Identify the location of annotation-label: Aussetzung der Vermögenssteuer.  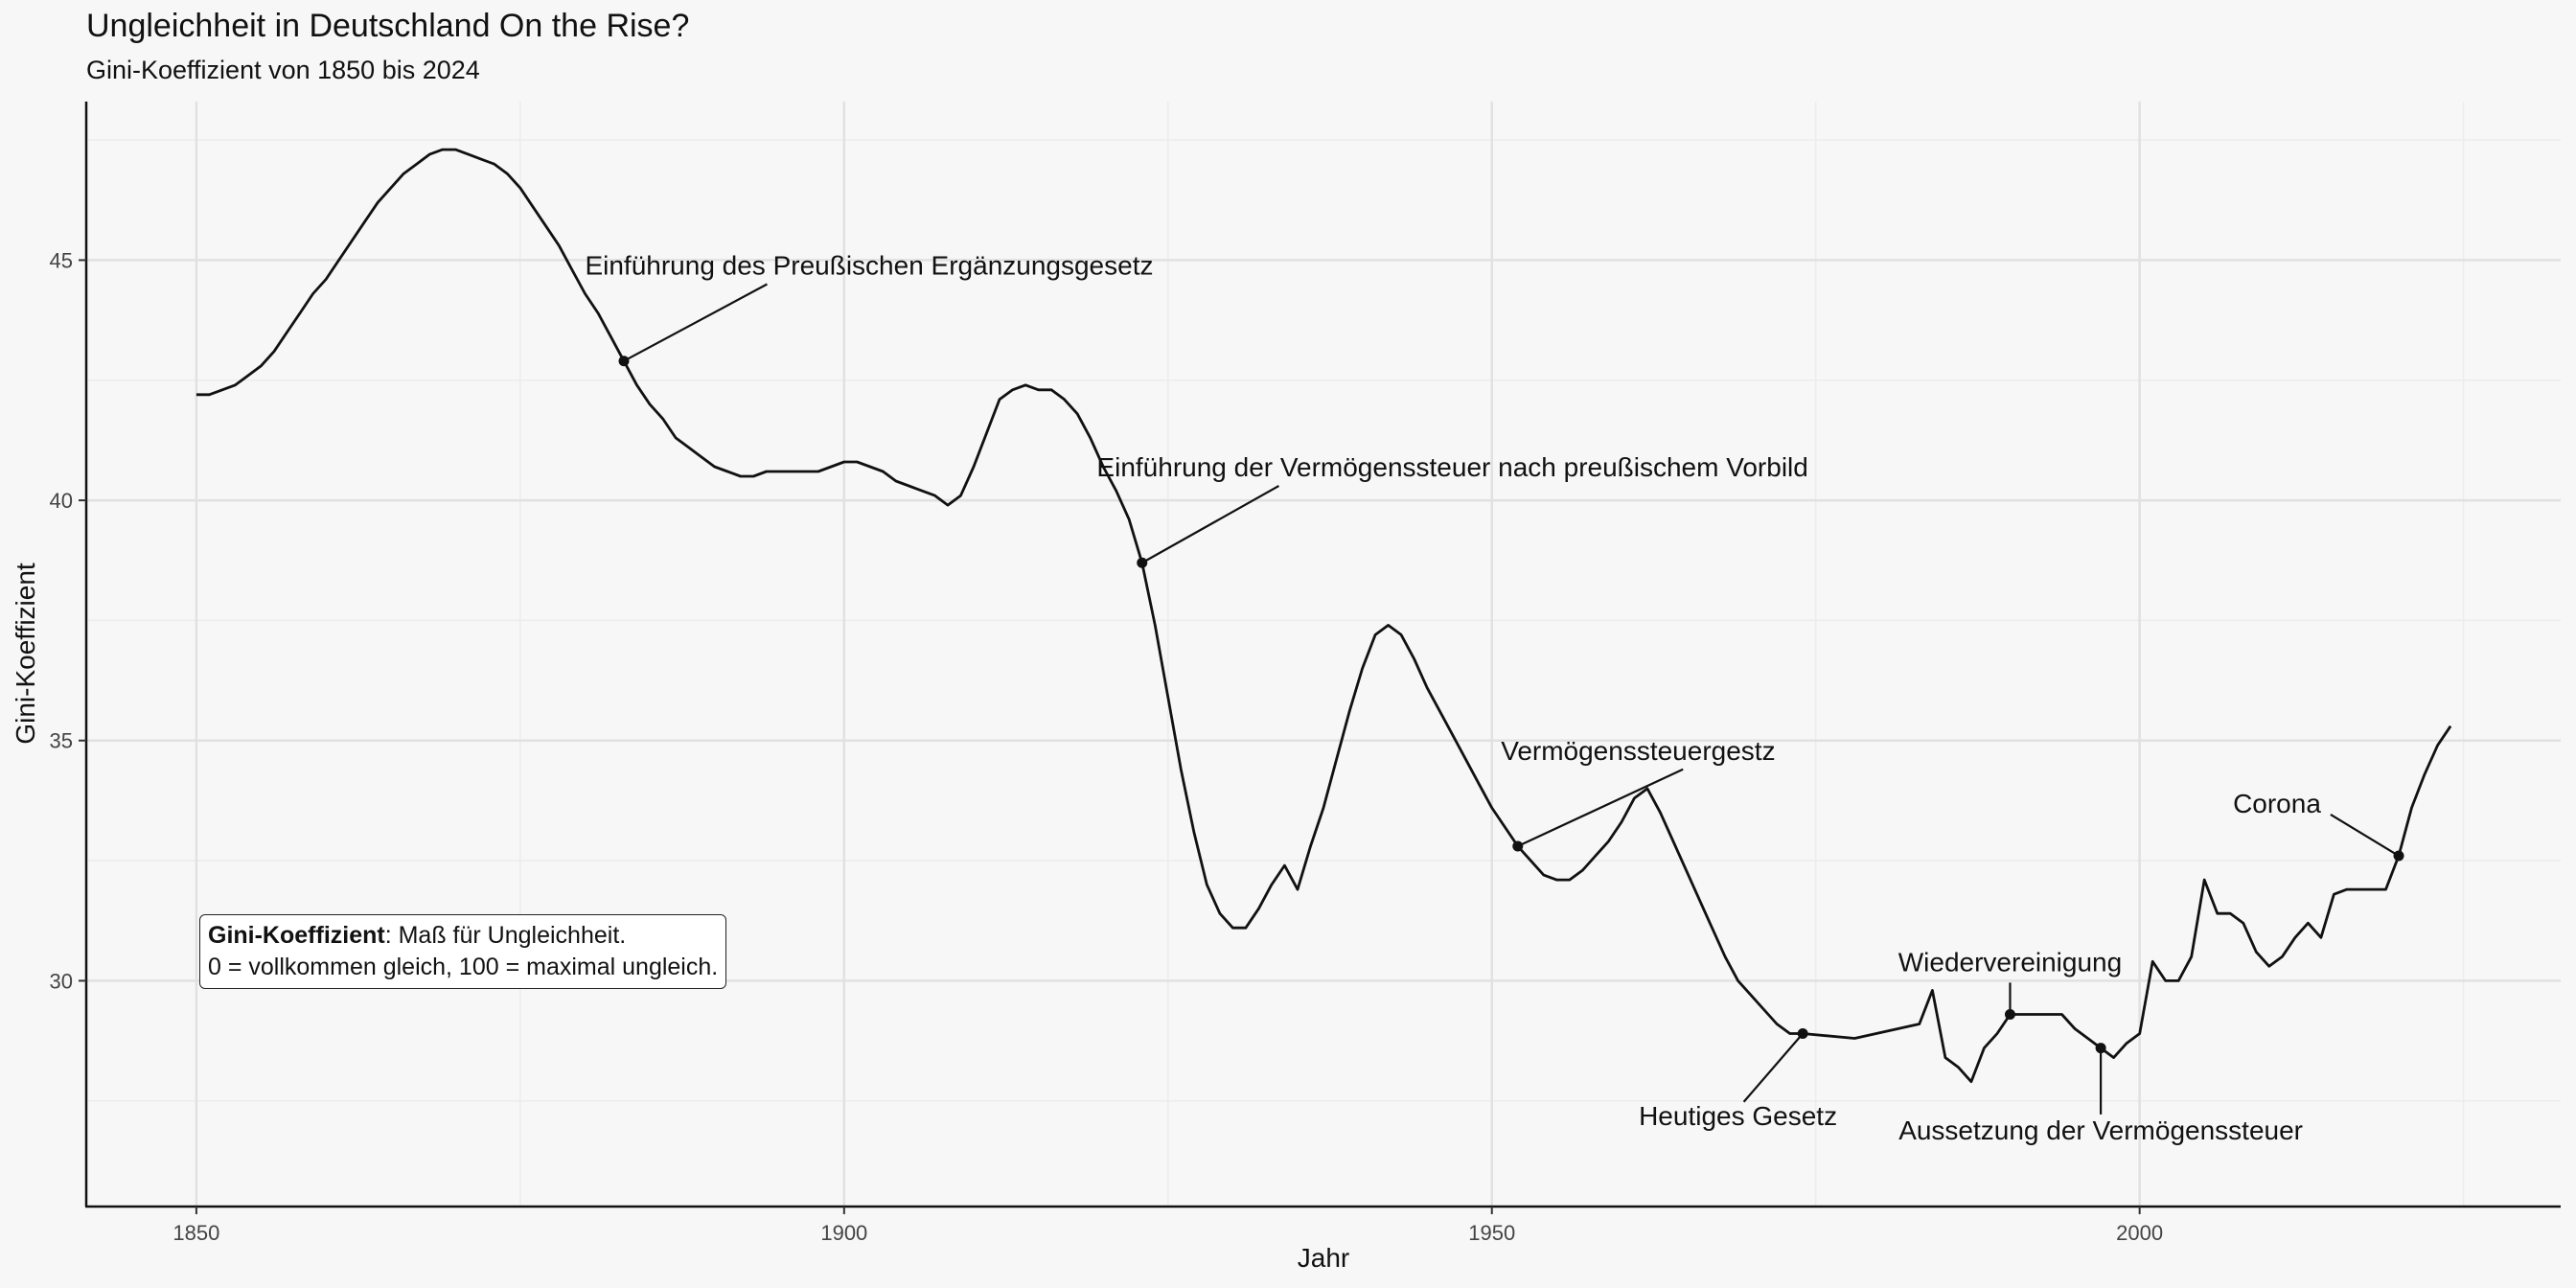
(2100, 1130).